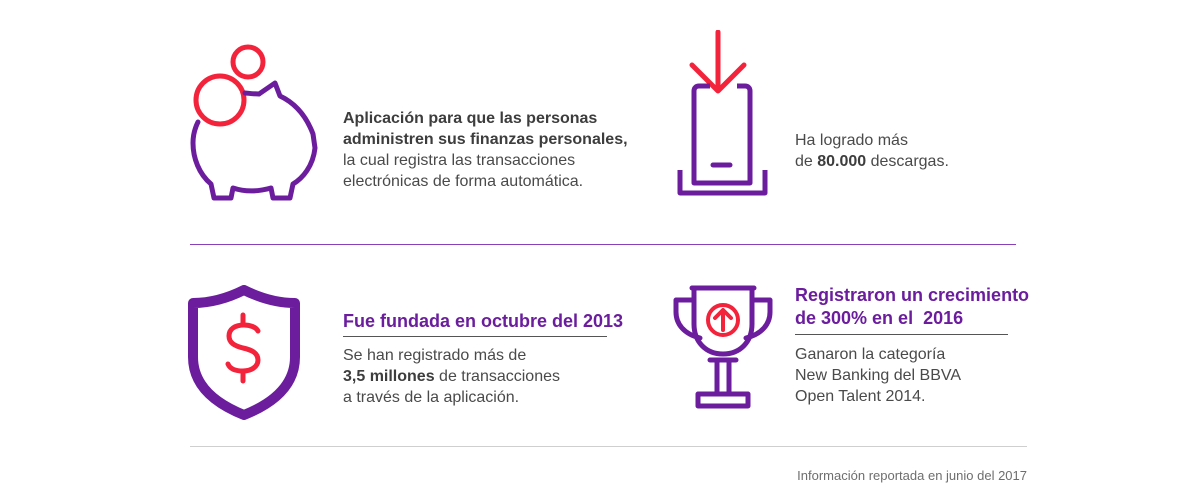 The image size is (1200, 496). What do you see at coordinates (722, 114) in the screenshot?
I see `phone-download-icon` at bounding box center [722, 114].